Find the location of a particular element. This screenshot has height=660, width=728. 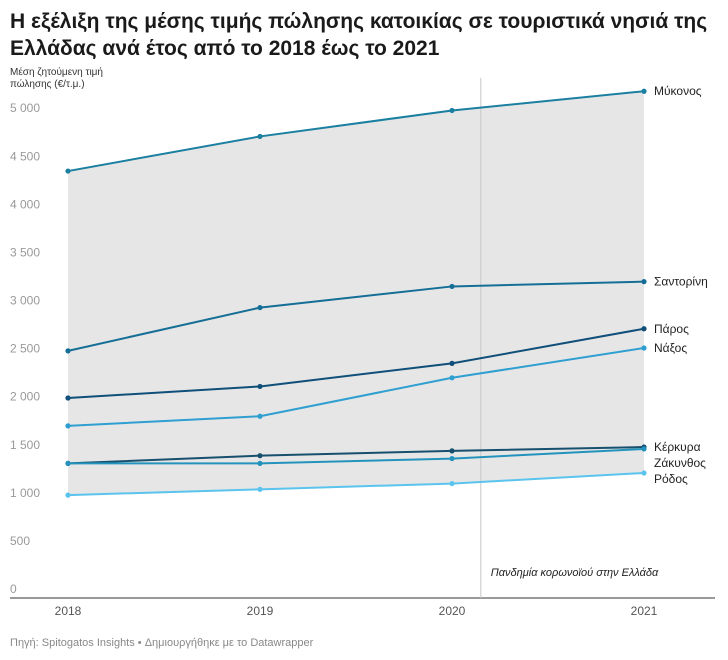

x-tick-label: 2021 is located at coordinates (644, 611).